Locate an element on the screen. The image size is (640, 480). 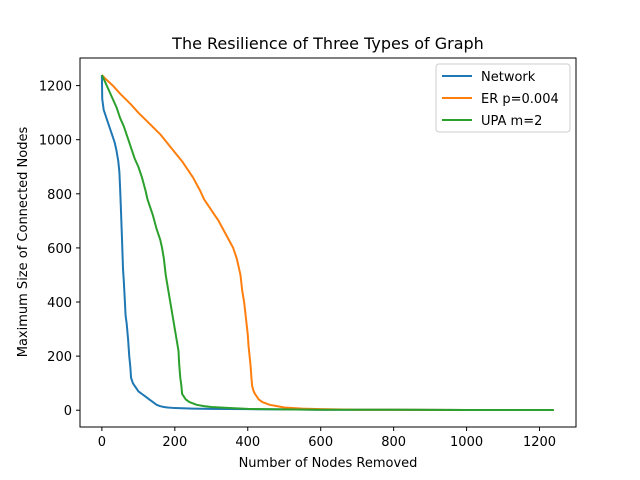
y-tick-label-800: 800 is located at coordinates (59, 195).